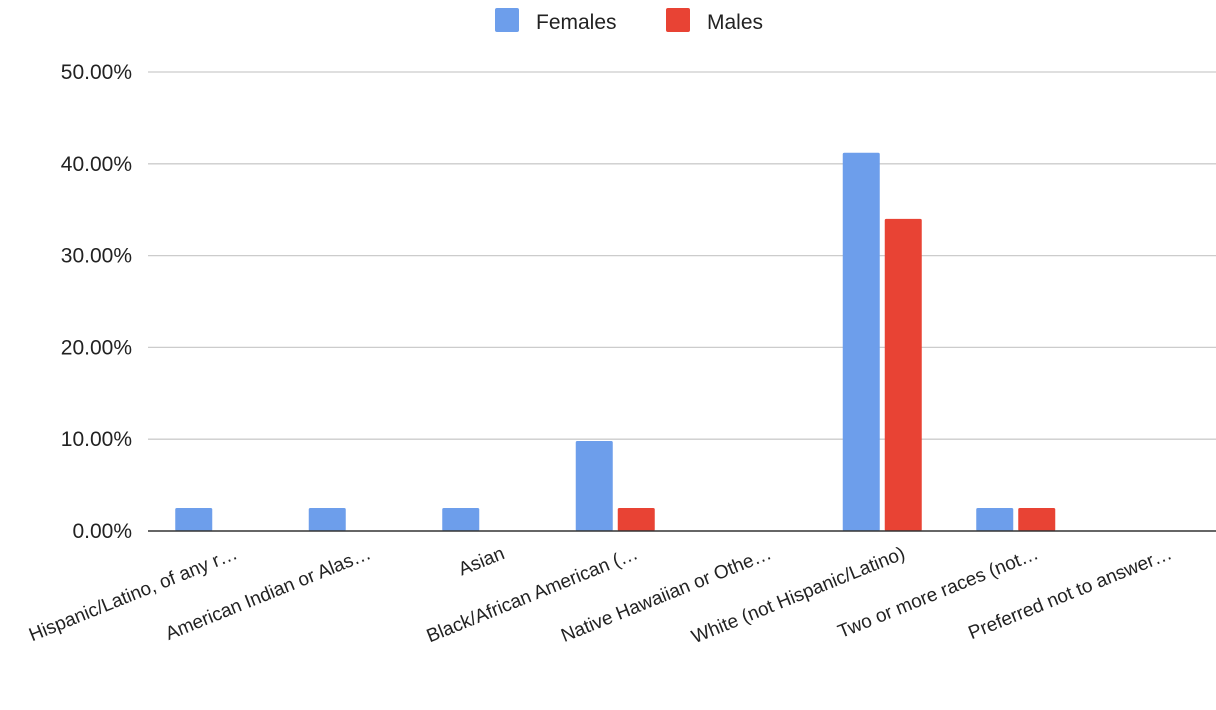 The height and width of the screenshot is (710, 1216). What do you see at coordinates (96, 347) in the screenshot?
I see `y-tick-label: 20.00%` at bounding box center [96, 347].